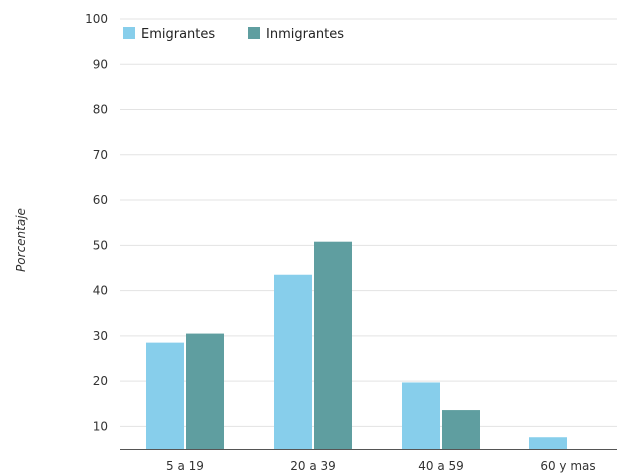 This screenshot has width=617, height=475. What do you see at coordinates (100, 291) in the screenshot?
I see `y-tick-label-40: 40` at bounding box center [100, 291].